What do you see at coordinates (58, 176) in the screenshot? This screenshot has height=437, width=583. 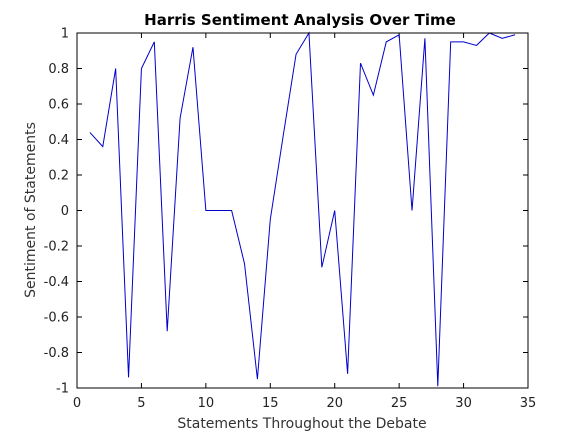 I see `y-tick-label: 0.2` at bounding box center [58, 176].